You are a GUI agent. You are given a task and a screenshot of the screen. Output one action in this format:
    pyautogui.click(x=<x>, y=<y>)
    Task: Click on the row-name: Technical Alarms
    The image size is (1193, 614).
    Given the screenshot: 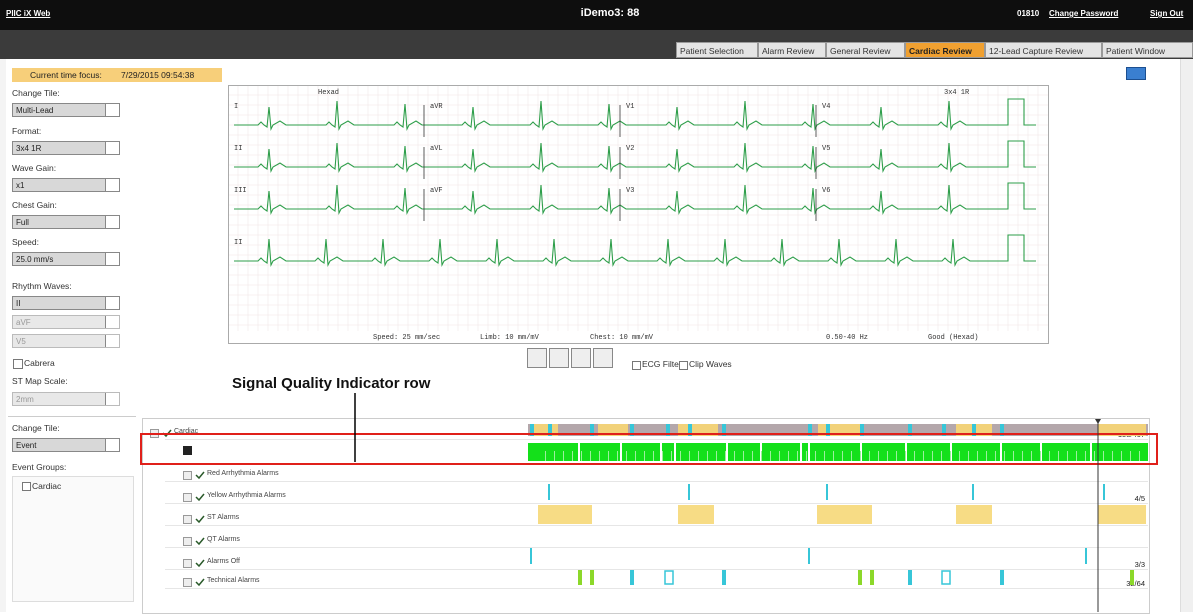 What is the action you would take?
    pyautogui.click(x=233, y=580)
    